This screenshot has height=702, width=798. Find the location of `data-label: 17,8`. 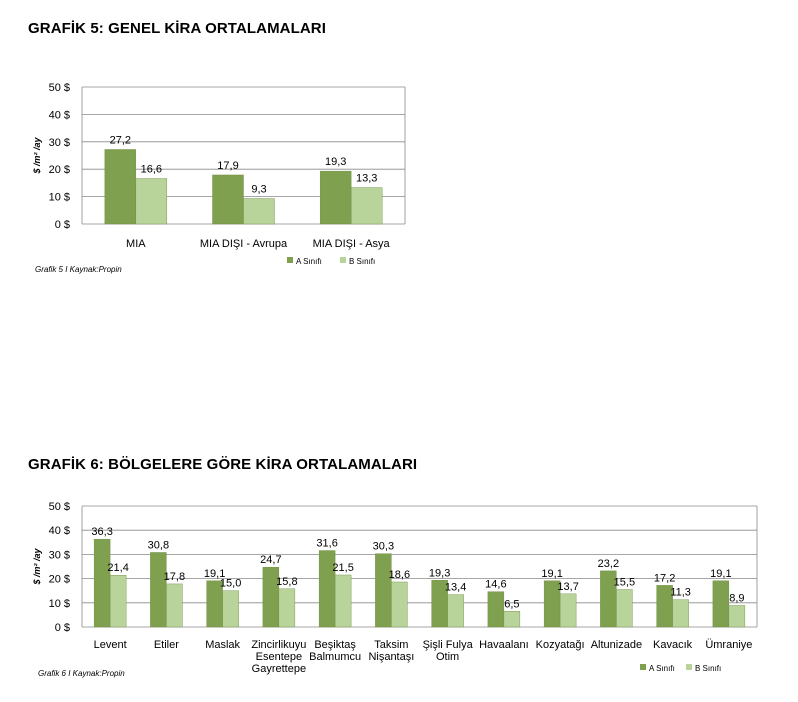

data-label: 17,8 is located at coordinates (174, 577).